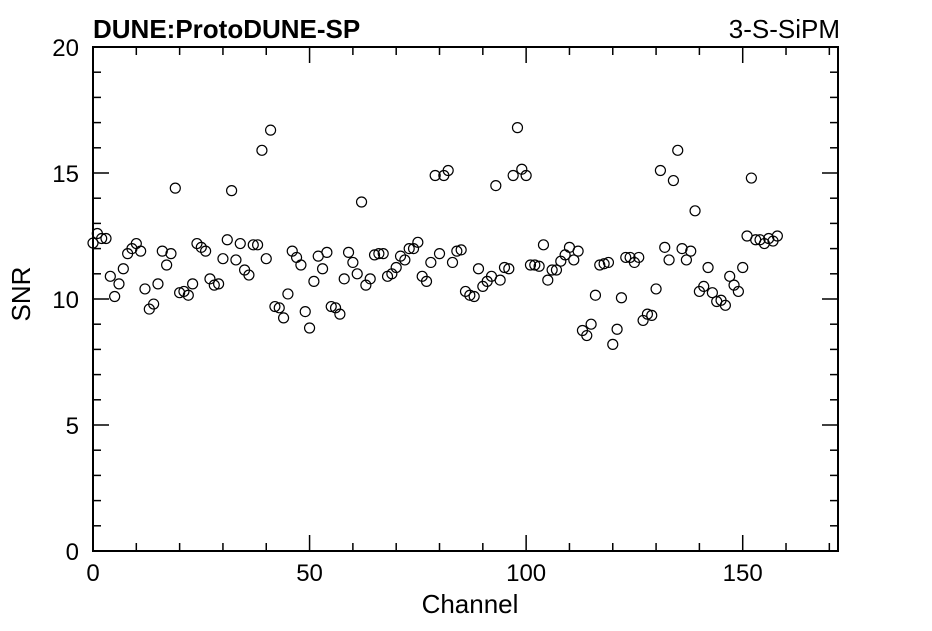  I want to click on chart-title: DUNE:ProtoDUNE-SP, so click(226, 29).